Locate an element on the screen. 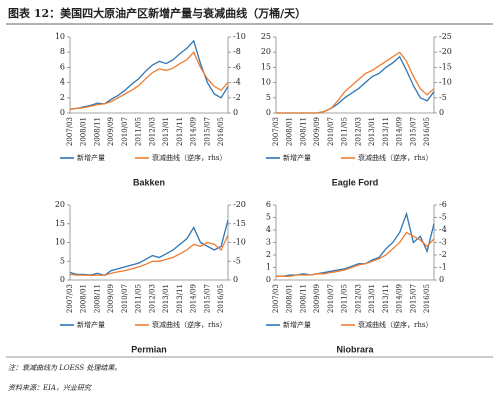 The image size is (499, 400). chart-title: Niobrara is located at coordinates (355, 349).